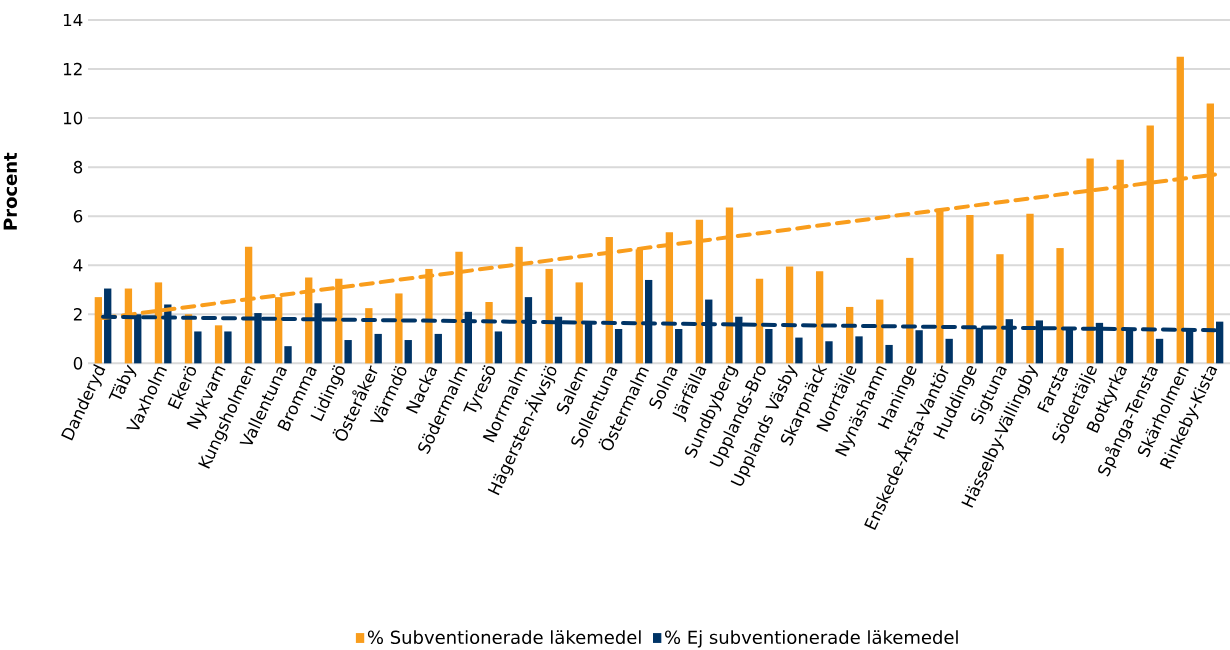 This screenshot has height=650, width=1230. Describe the element at coordinates (73, 118) in the screenshot. I see `y-tick-label: 10` at that location.